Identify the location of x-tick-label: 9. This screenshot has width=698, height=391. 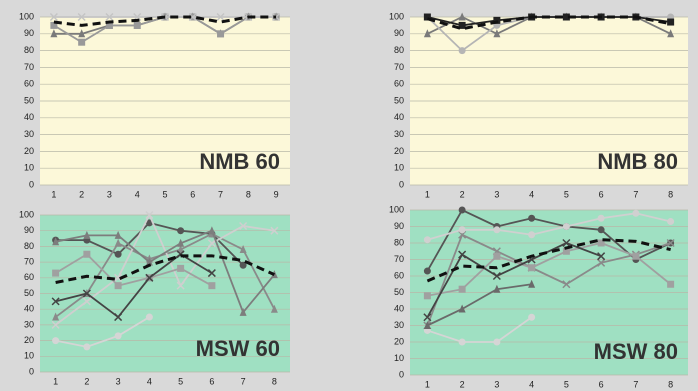
(276, 194).